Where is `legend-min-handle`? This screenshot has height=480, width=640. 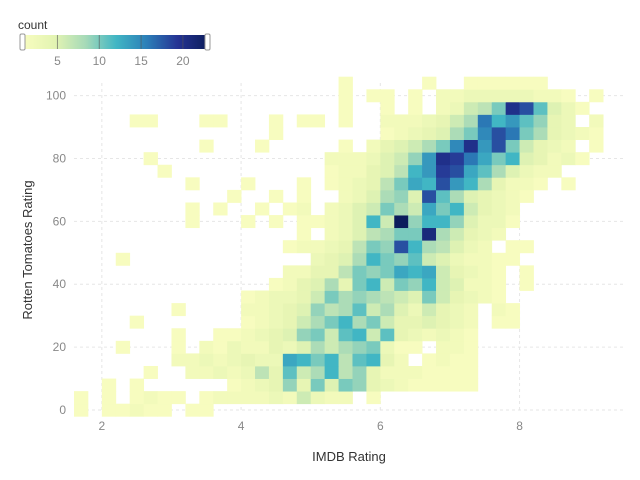 legend-min-handle is located at coordinates (22, 42).